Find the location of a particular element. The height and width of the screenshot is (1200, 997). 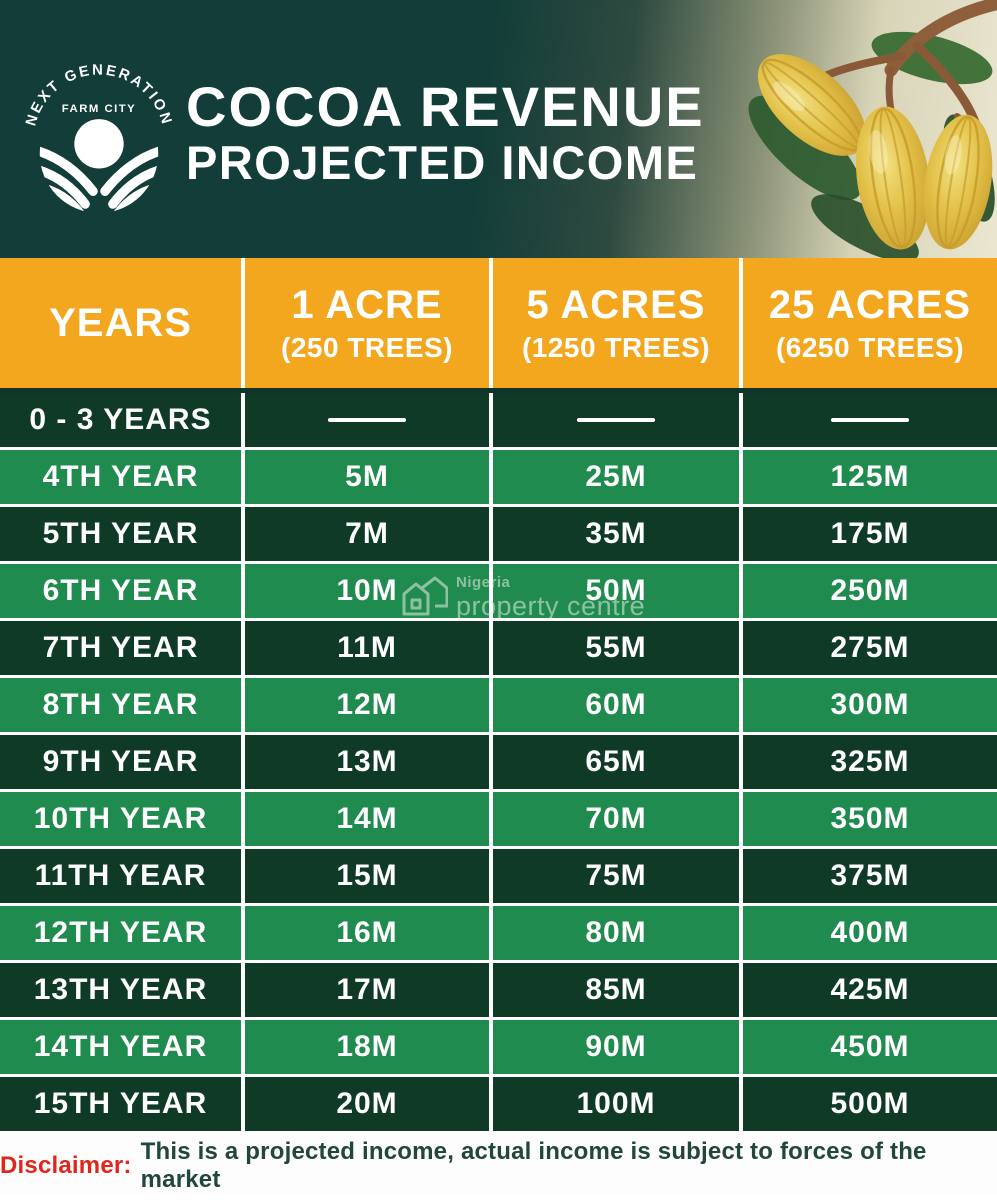

table-row: 0 - 3 YEARS is located at coordinates (498, 421).